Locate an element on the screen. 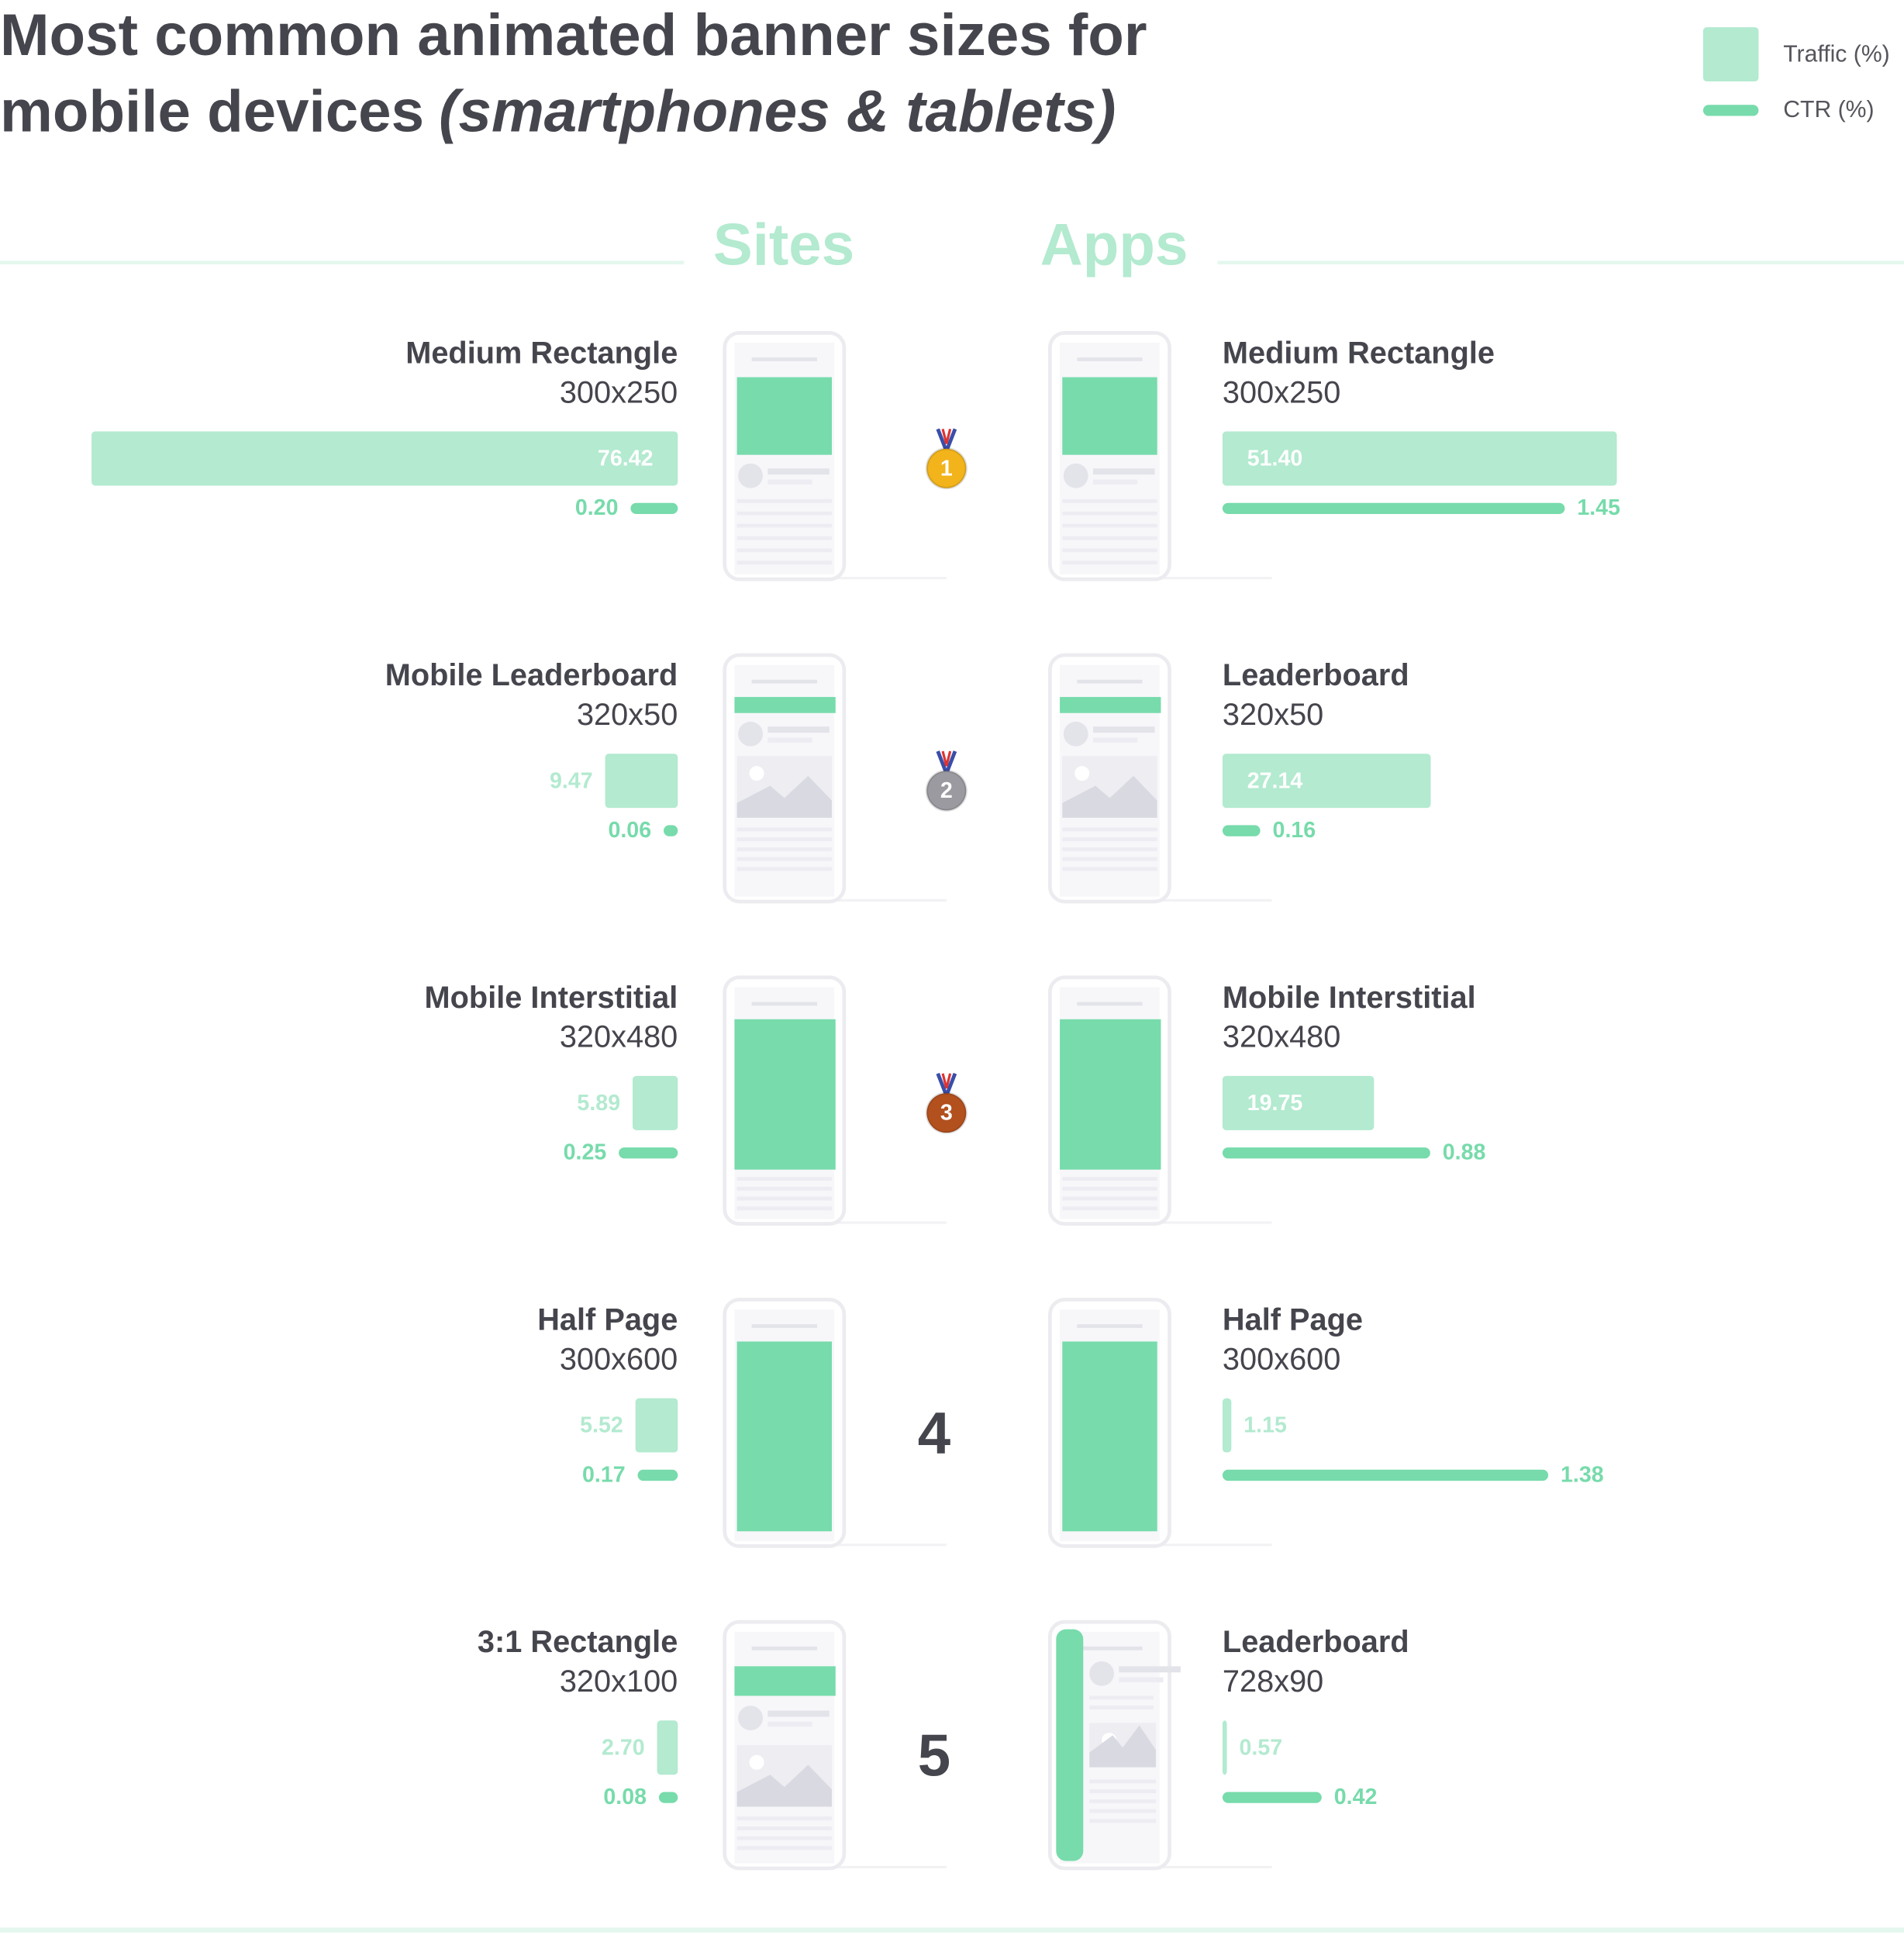  traffic-label: 51.40 is located at coordinates (1275, 459).